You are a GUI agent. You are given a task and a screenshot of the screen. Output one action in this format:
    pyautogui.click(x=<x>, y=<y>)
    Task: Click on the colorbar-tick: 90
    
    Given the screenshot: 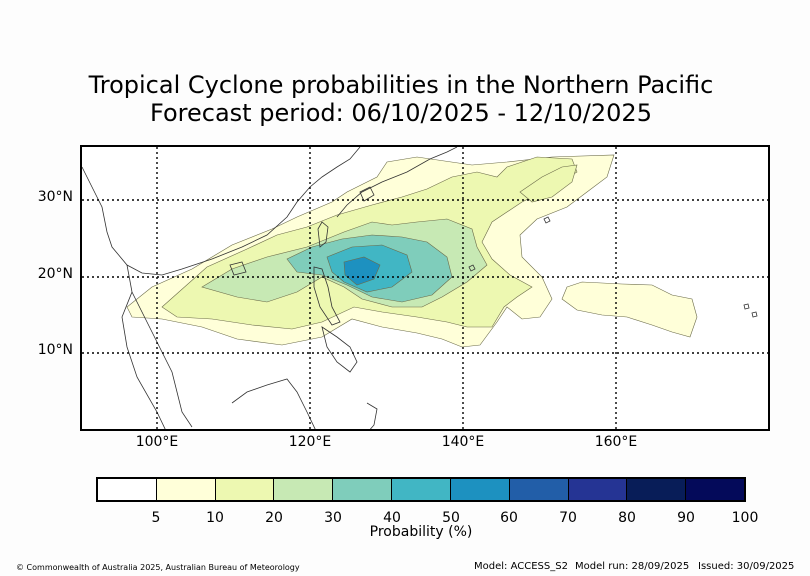 What is the action you would take?
    pyautogui.click(x=686, y=518)
    